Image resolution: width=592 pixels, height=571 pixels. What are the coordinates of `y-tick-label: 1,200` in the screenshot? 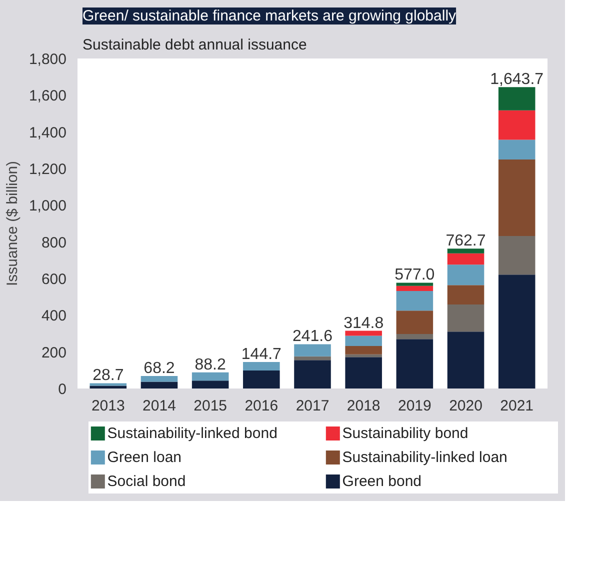 It's located at (47, 169).